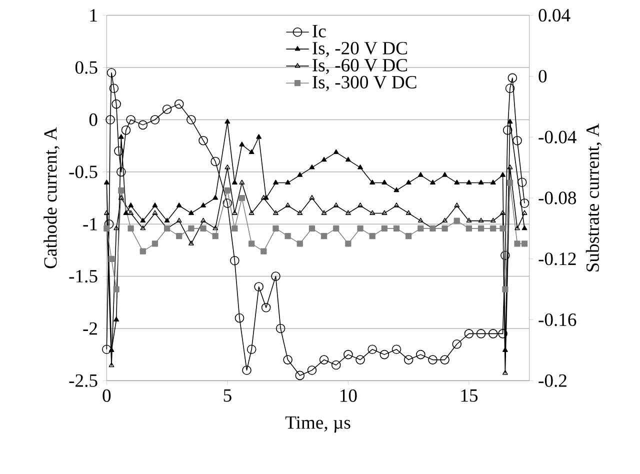 The image size is (640, 474). I want to click on legend-label: Is, -300 V DC, so click(364, 84).